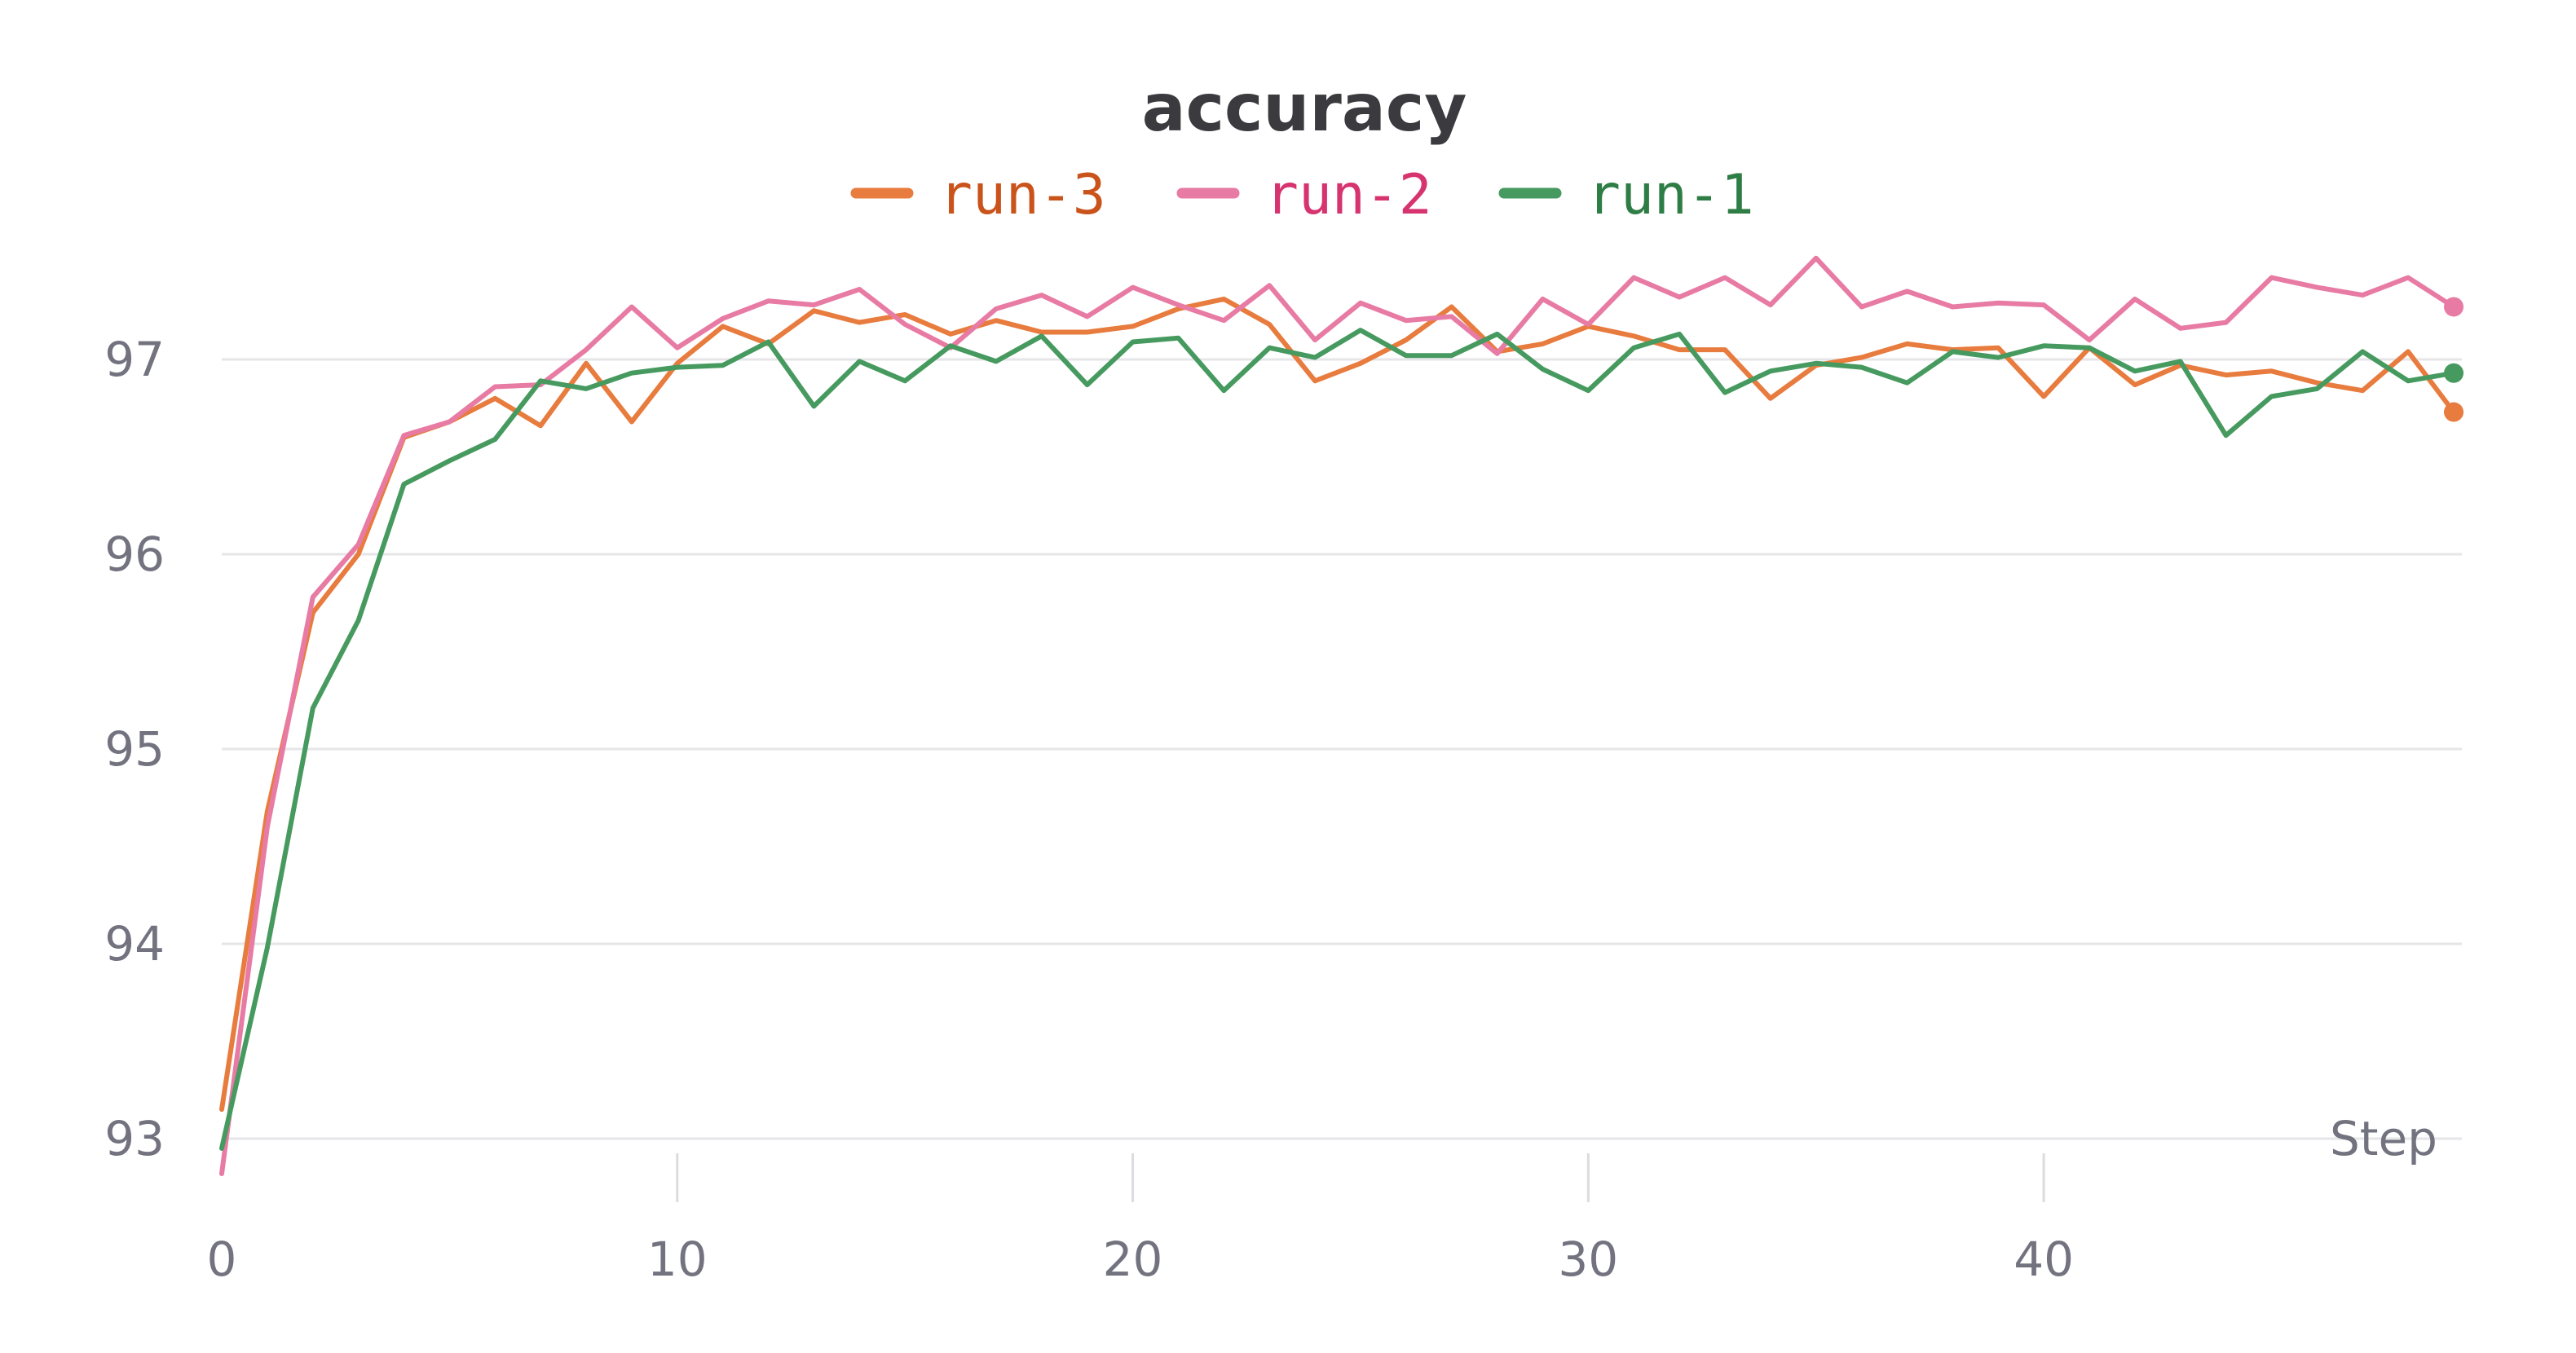  I want to click on x-tick-label: 40, so click(2044, 1259).